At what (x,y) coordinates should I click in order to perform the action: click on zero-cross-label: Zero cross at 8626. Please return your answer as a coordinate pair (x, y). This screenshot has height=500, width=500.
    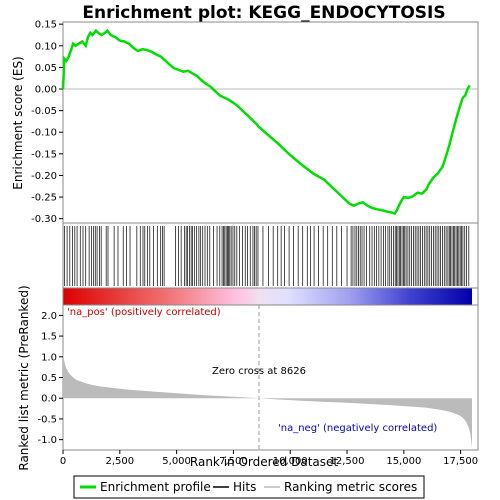
    Looking at the image, I should click on (259, 371).